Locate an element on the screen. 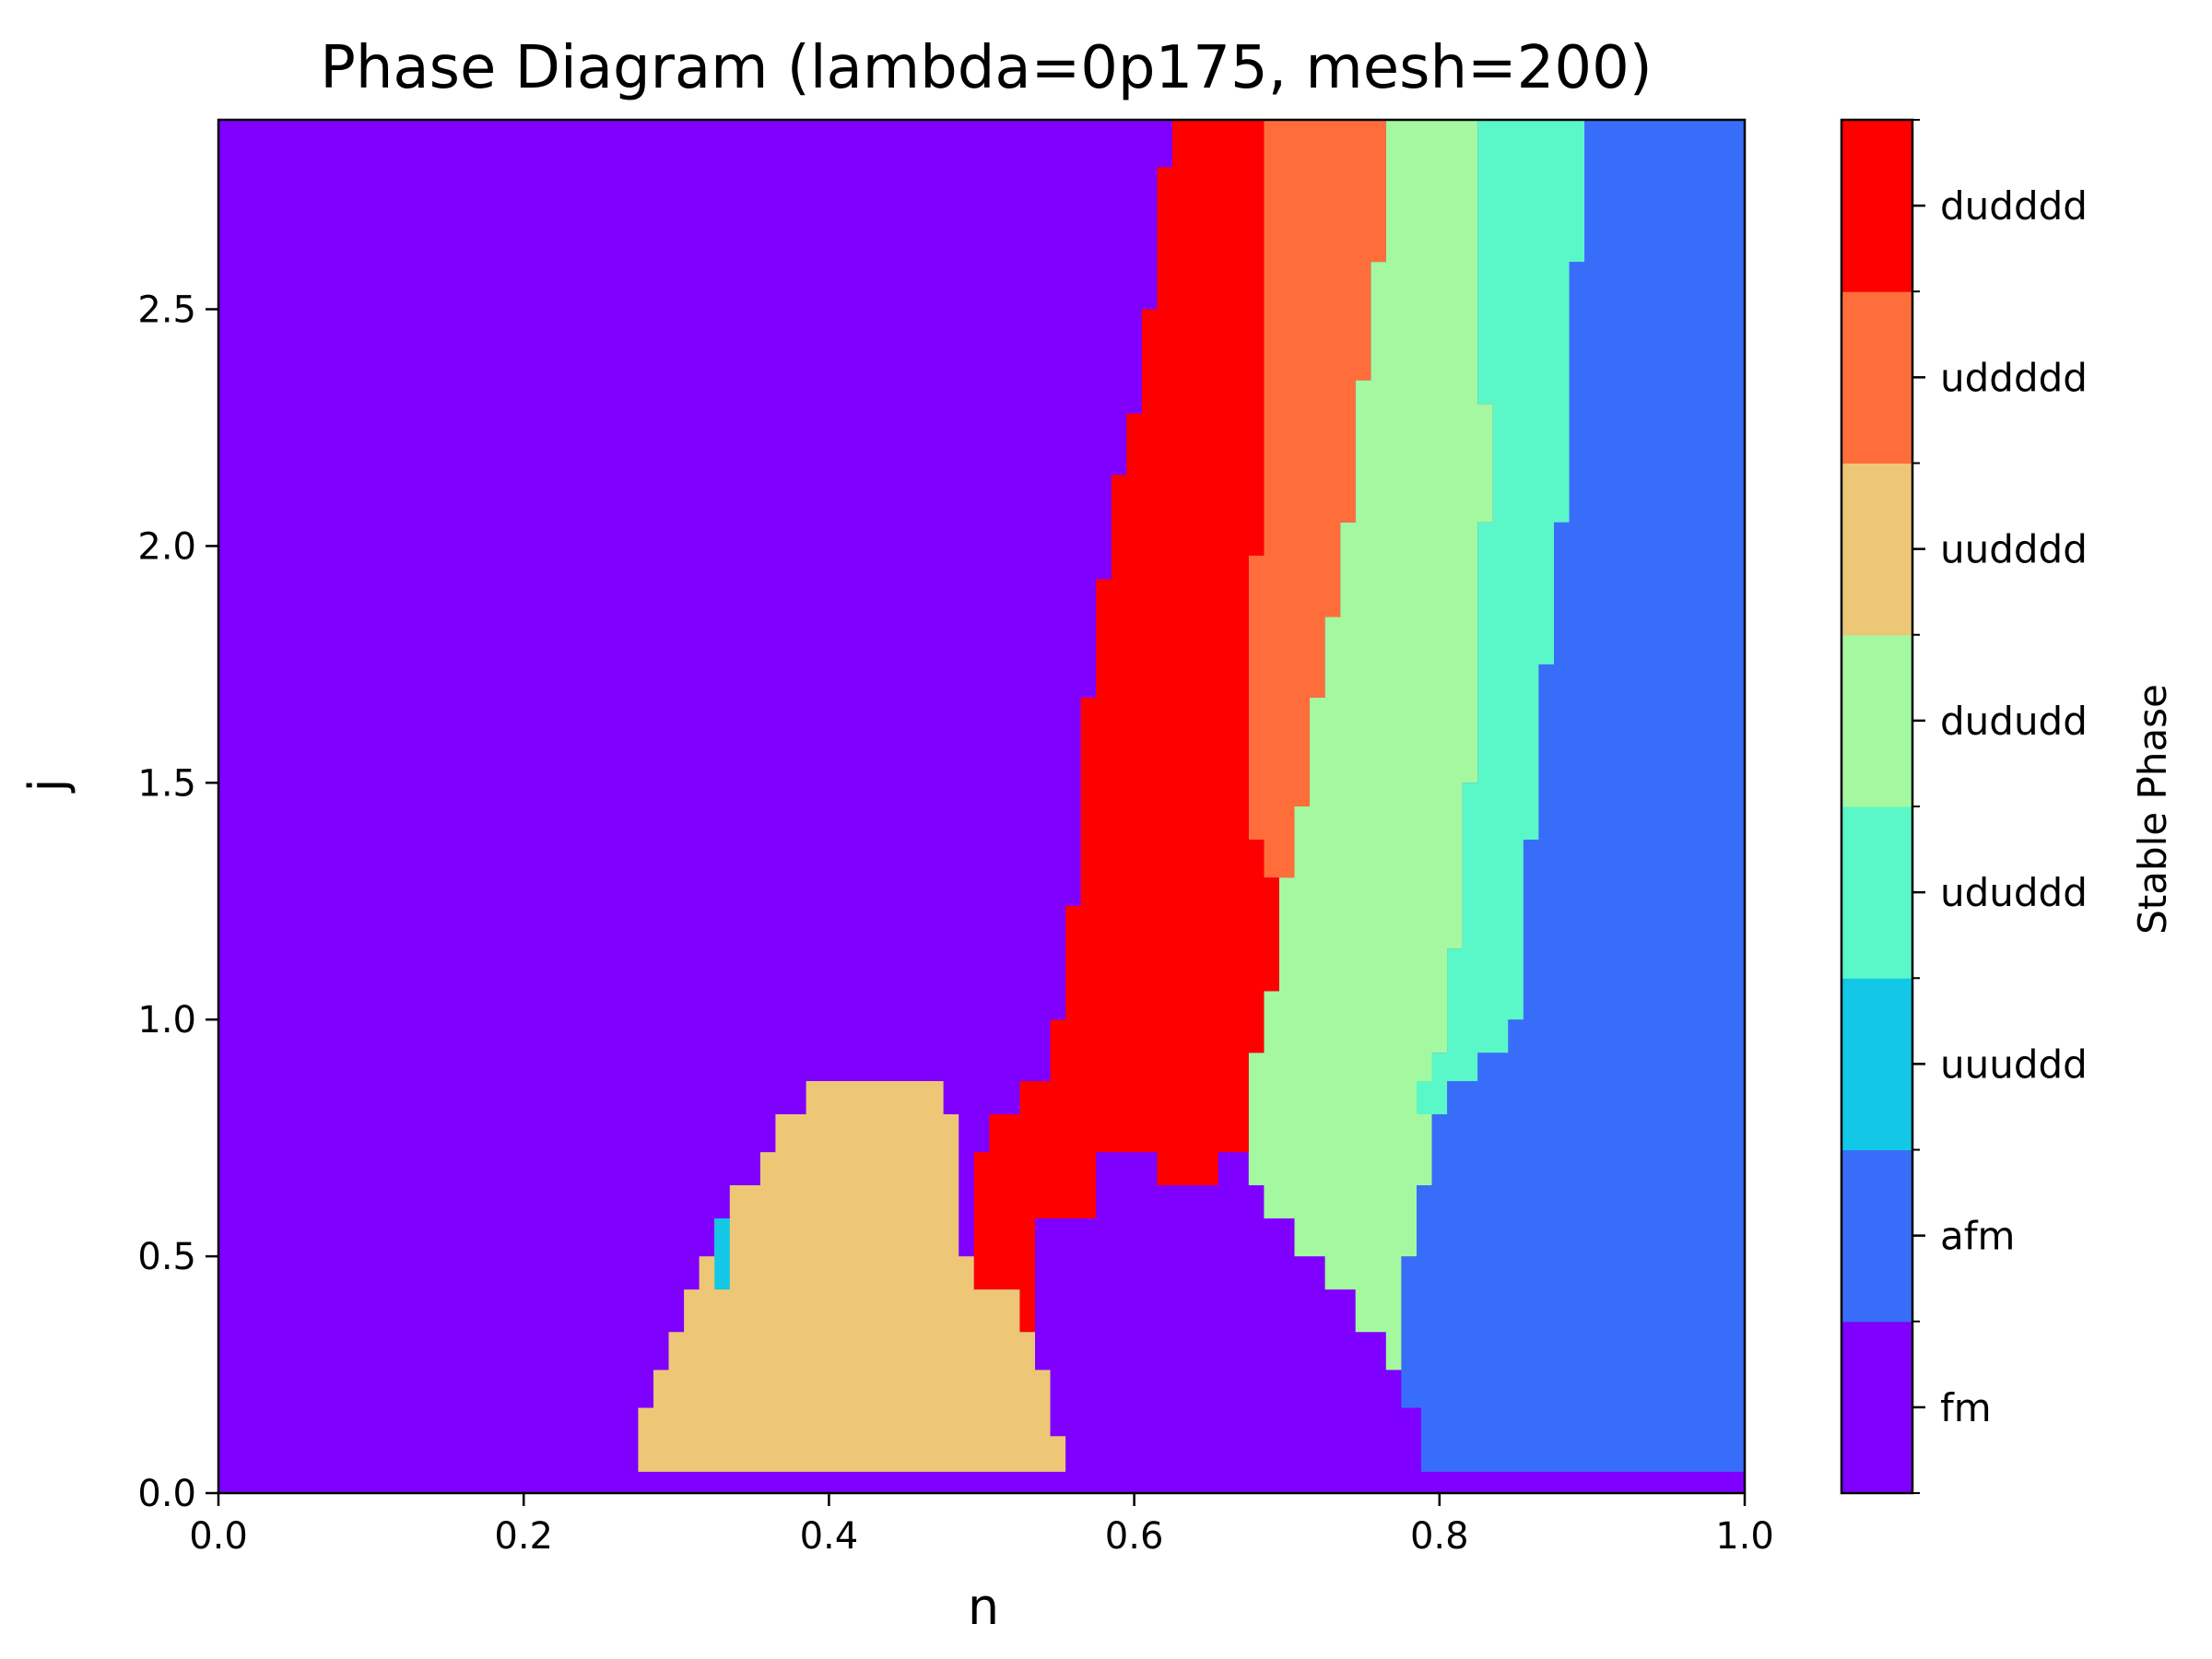  y-tick-label: 1.5 is located at coordinates (166, 783).